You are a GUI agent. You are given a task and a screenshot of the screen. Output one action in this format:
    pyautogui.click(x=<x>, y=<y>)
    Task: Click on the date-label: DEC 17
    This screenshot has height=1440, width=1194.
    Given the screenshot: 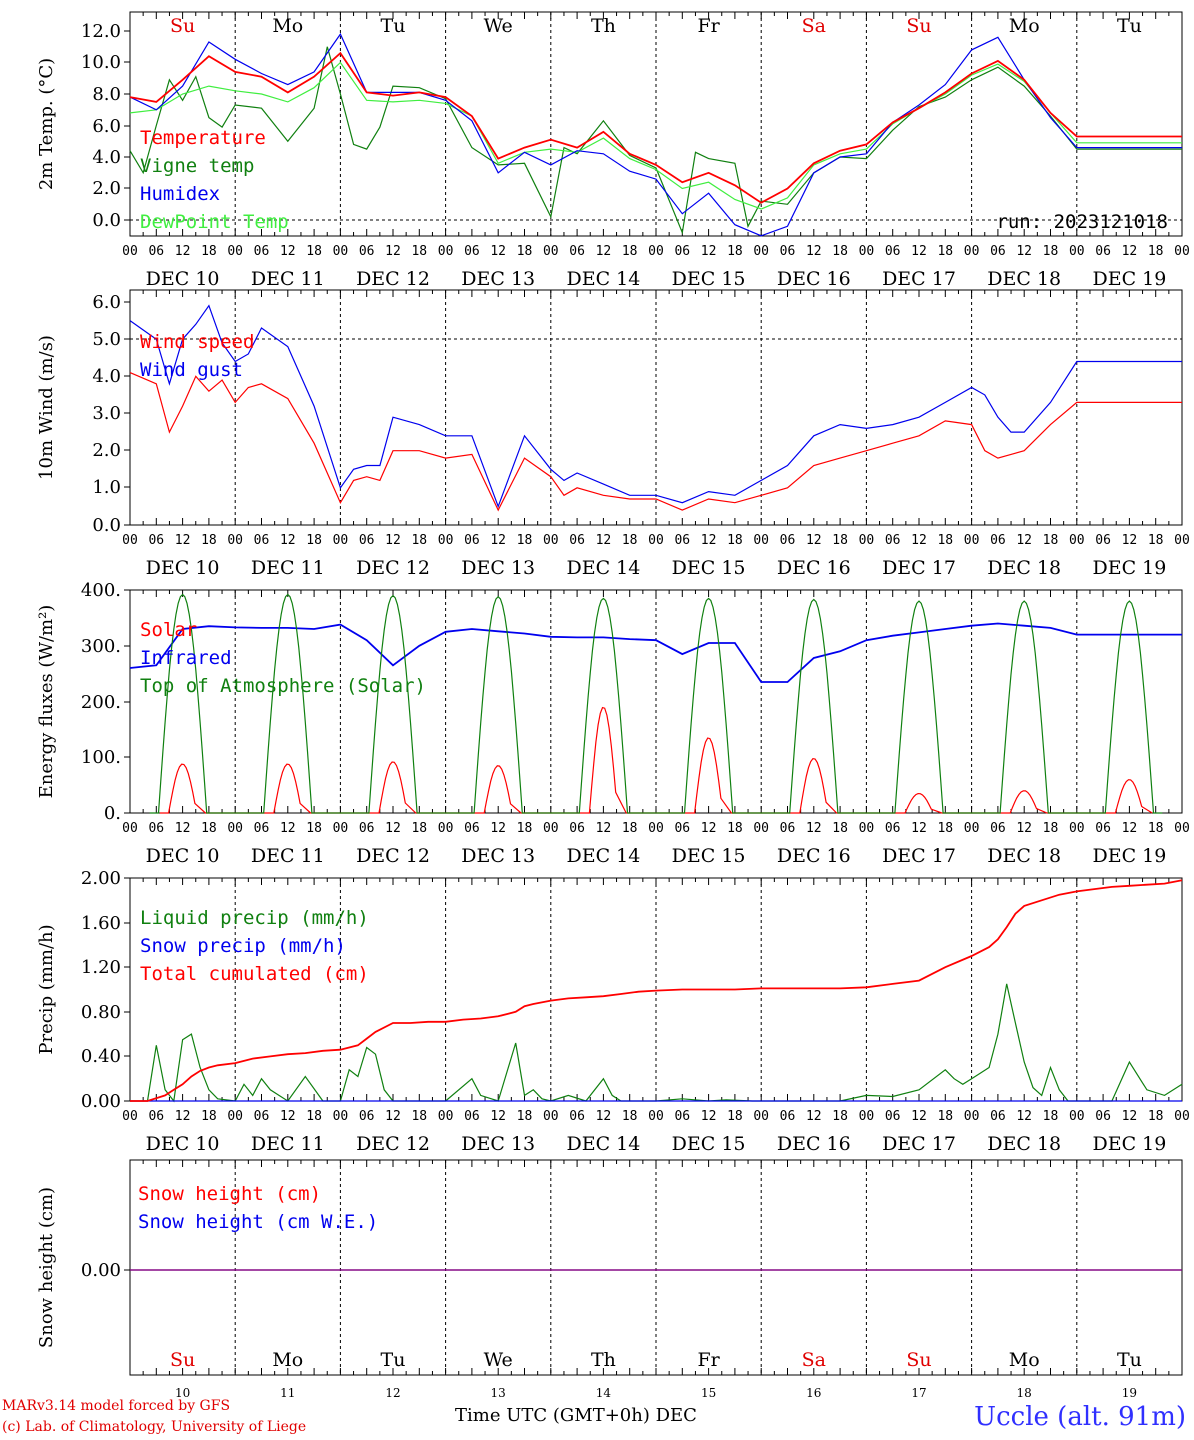 What is the action you would take?
    pyautogui.click(x=919, y=1144)
    